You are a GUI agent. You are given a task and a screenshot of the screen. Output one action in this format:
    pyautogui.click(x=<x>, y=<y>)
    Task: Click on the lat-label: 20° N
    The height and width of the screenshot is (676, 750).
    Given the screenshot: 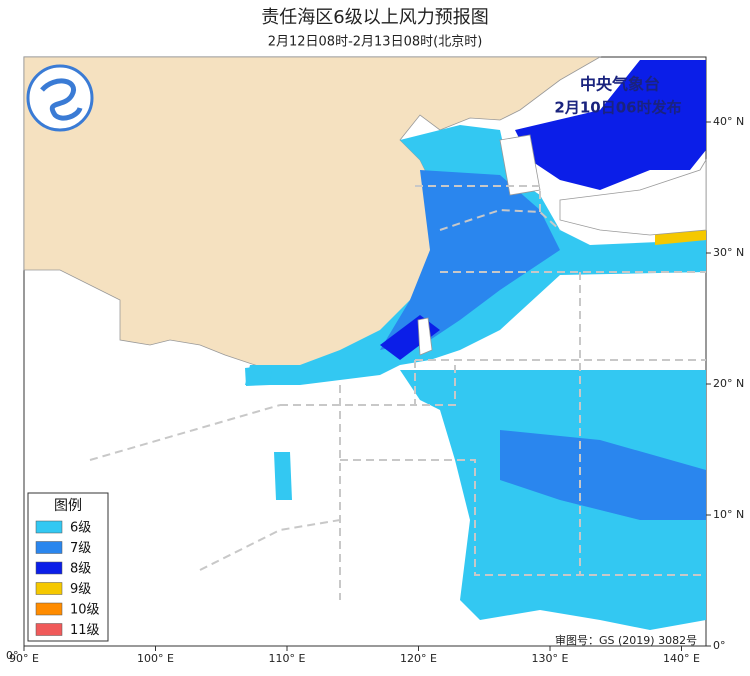 What is the action you would take?
    pyautogui.click(x=728, y=383)
    